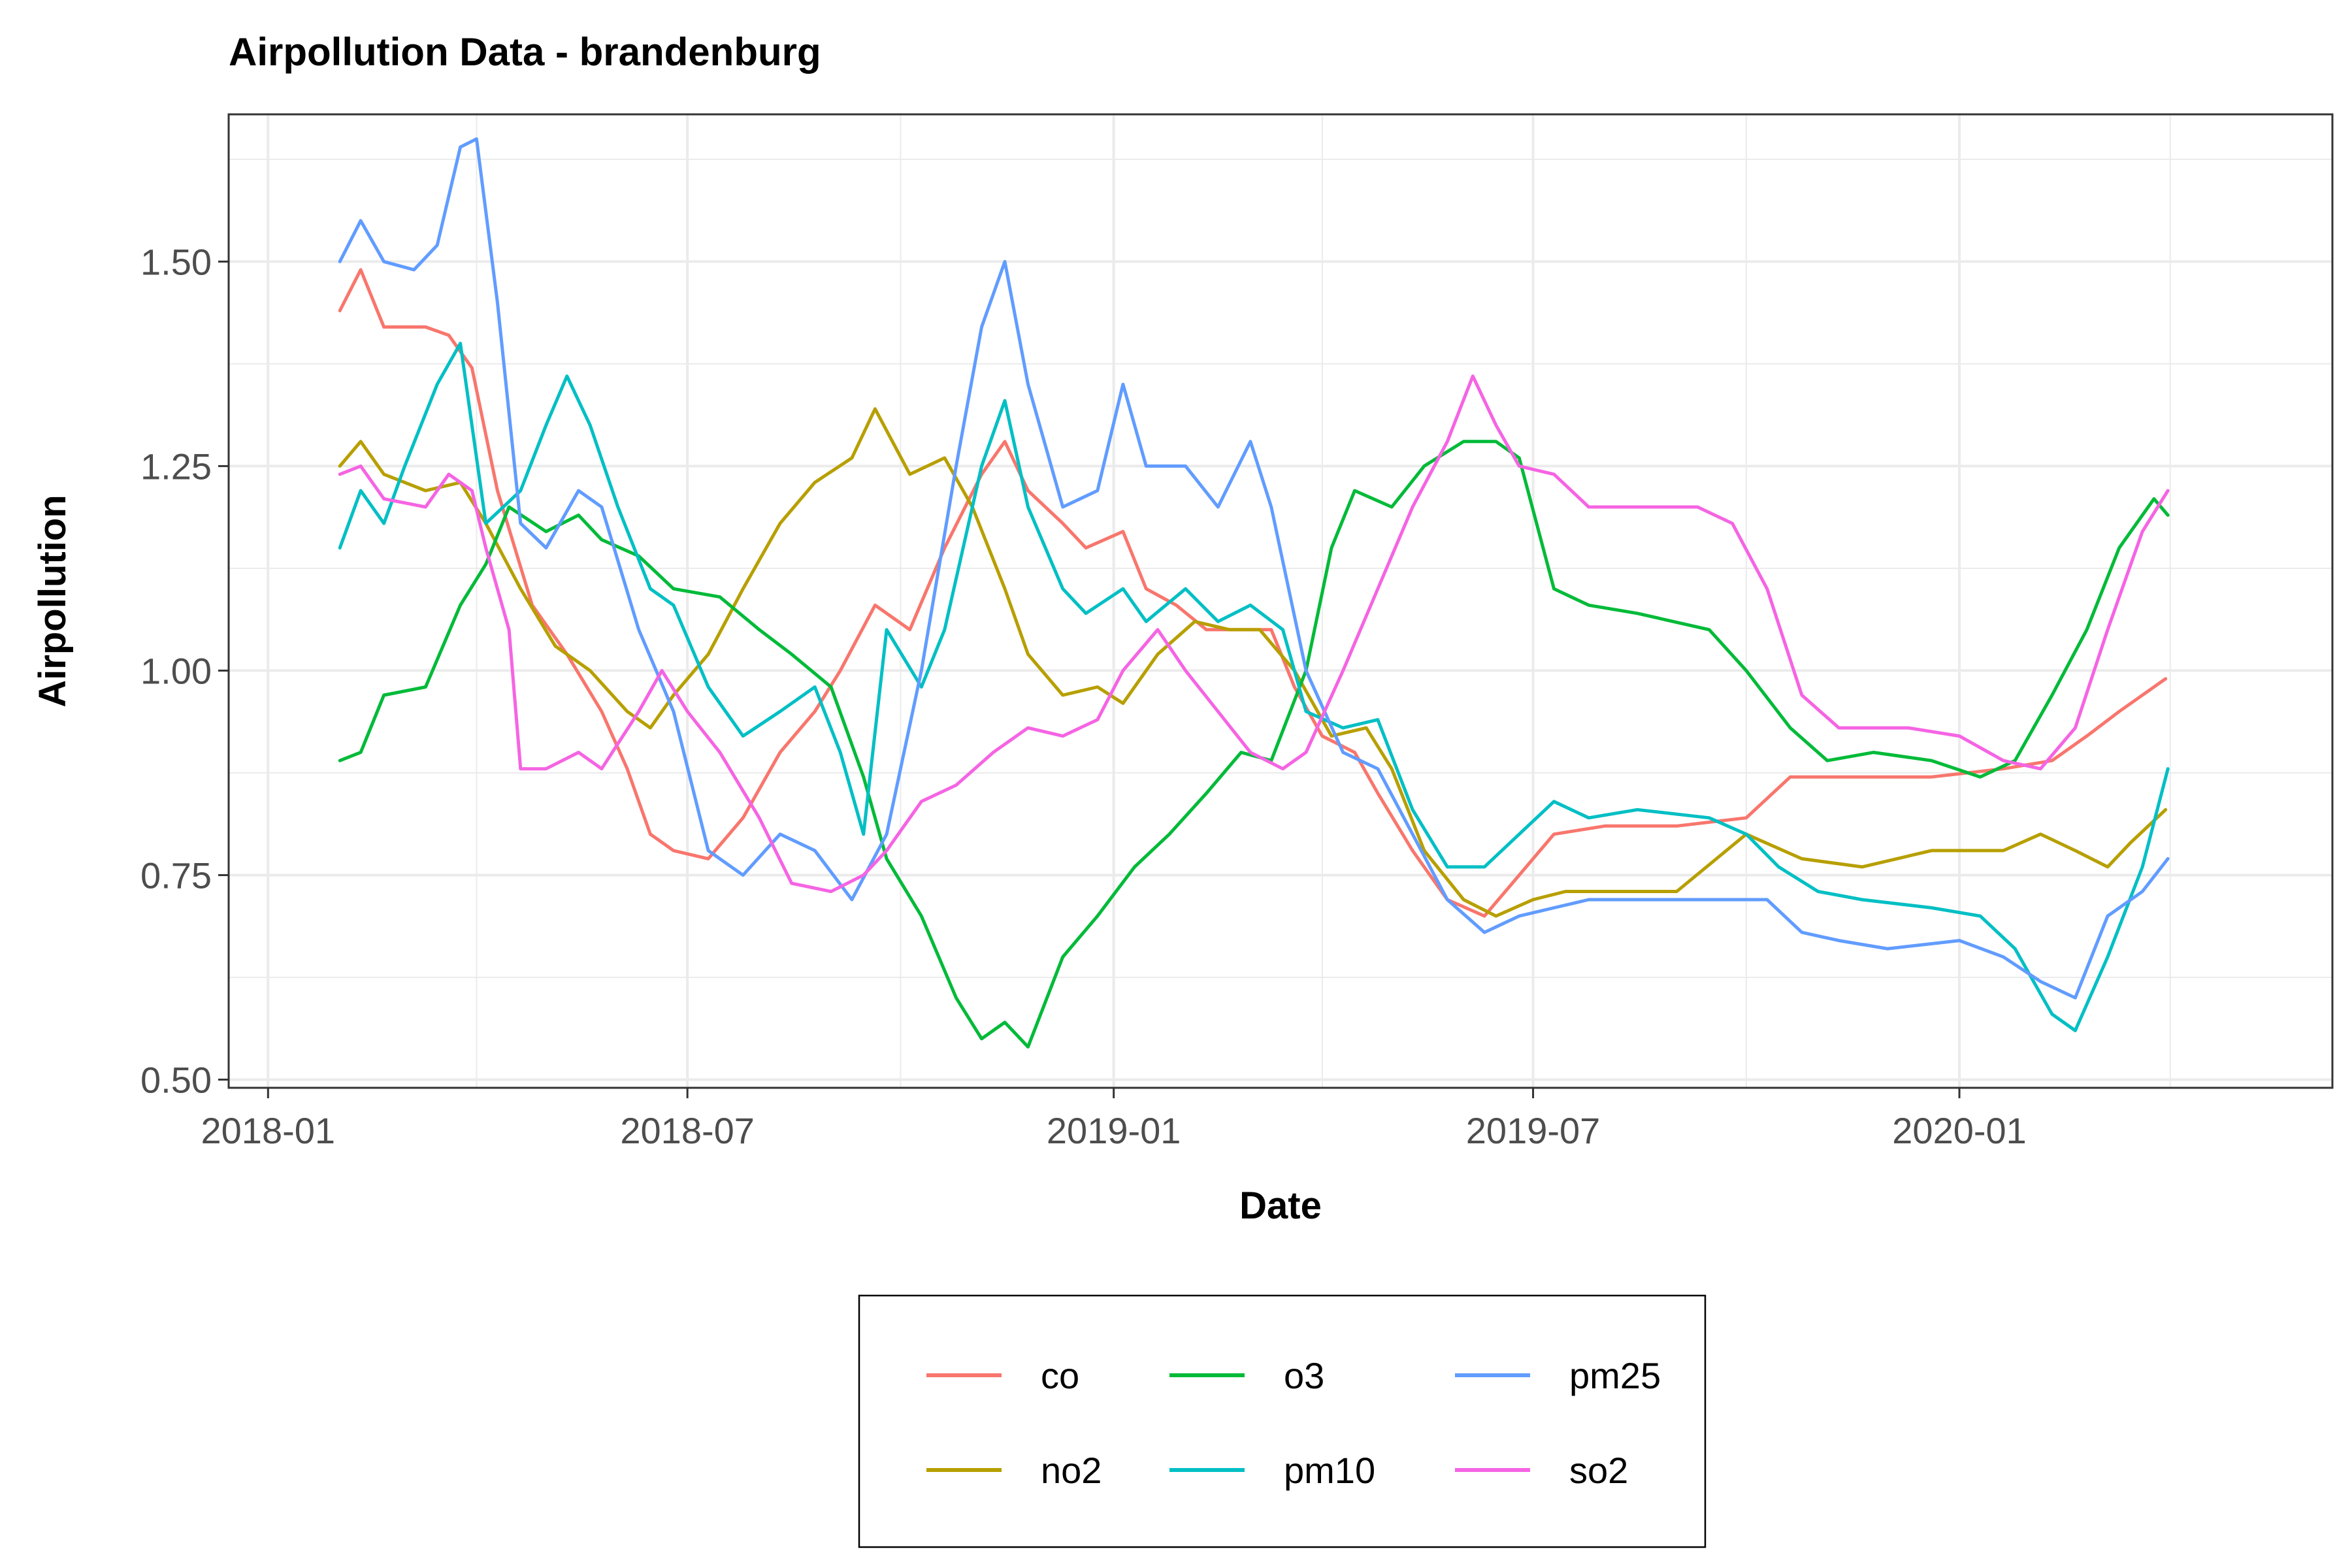 This screenshot has height=1568, width=2352. What do you see at coordinates (176, 670) in the screenshot?
I see `y-tick-label-2: 1.00` at bounding box center [176, 670].